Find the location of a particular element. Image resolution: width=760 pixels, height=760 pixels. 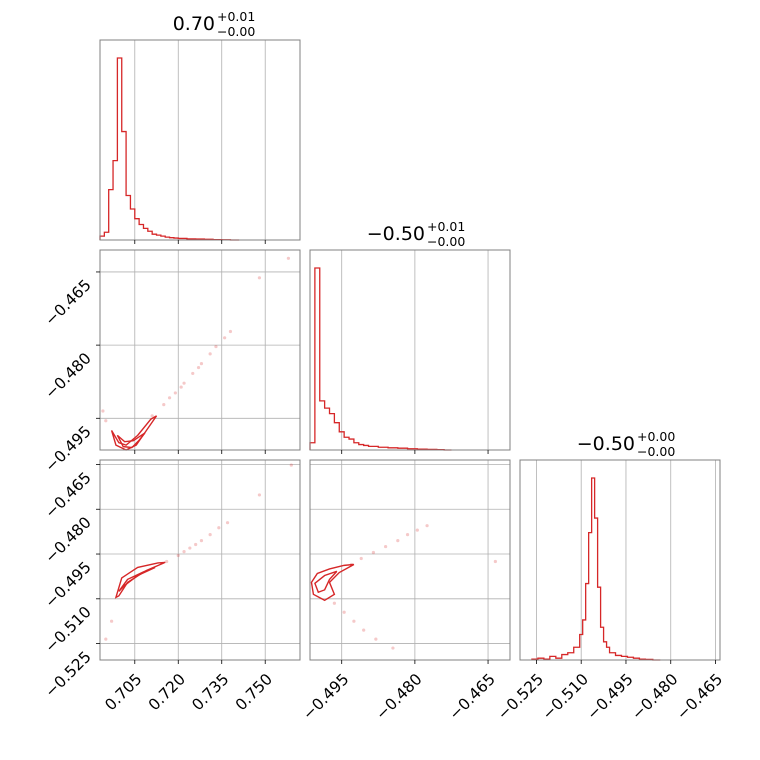

title-value: 0.70 is located at coordinates (194, 24).